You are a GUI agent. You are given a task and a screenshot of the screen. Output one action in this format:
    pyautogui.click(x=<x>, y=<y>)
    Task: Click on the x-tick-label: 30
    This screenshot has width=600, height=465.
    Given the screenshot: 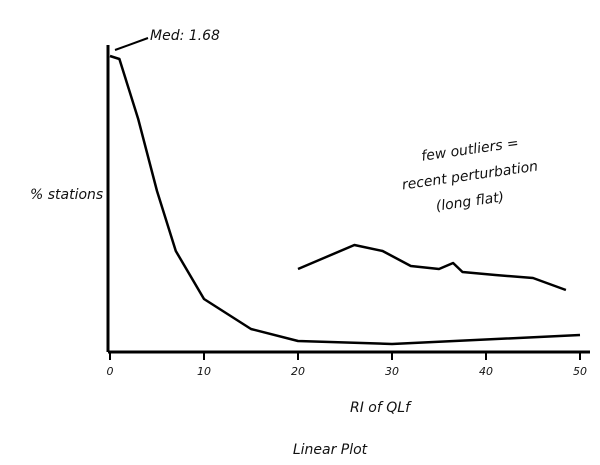 What is the action you would take?
    pyautogui.click(x=392, y=371)
    